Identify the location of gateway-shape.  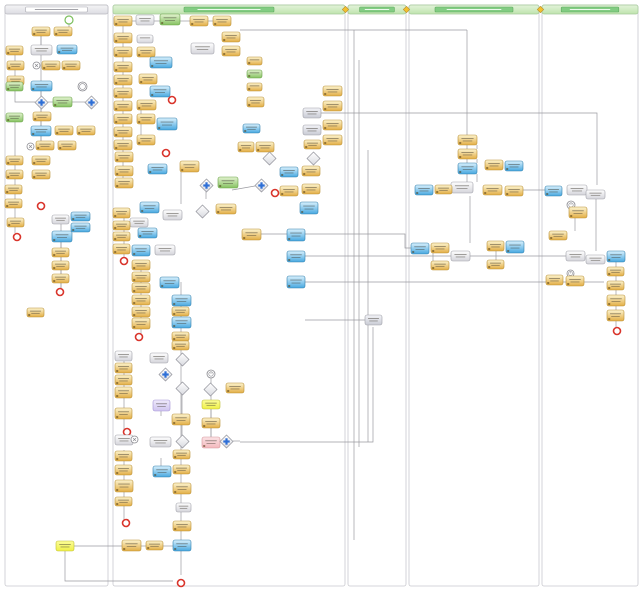
(182, 441).